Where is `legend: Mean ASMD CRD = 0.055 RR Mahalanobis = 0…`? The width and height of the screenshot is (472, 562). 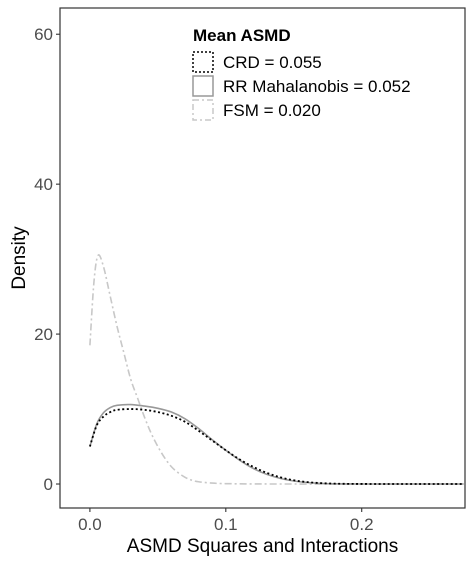
legend: Mean ASMD CRD = 0.055 RR Mahalanobis = 0… is located at coordinates (301, 73).